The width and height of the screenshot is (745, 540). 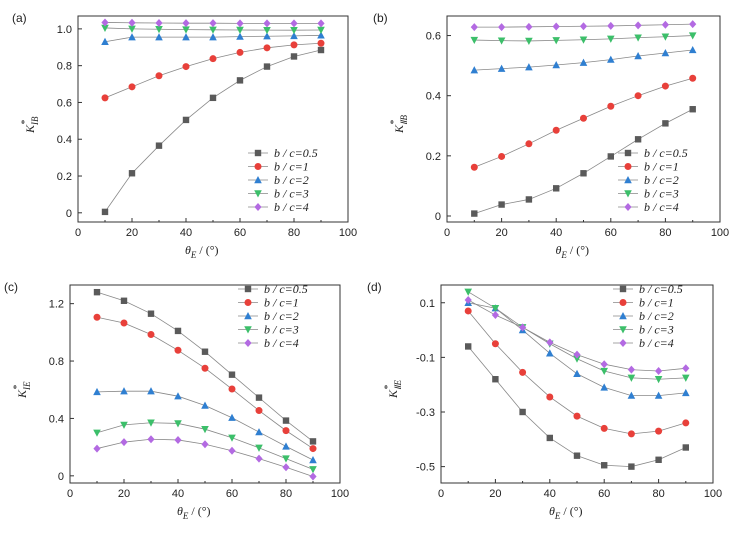 I want to click on legend-entry: b / c=2, so click(x=291, y=180).